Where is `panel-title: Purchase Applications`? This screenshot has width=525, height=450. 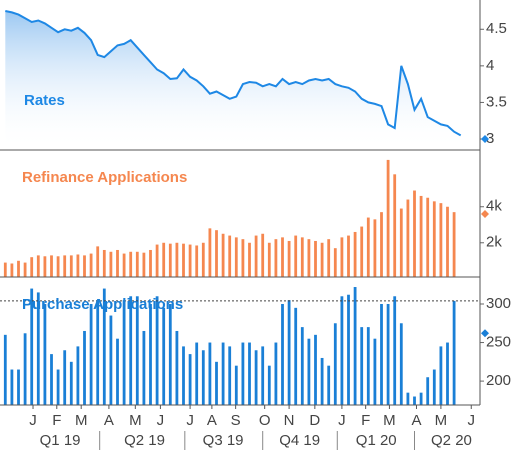
panel-title: Purchase Applications is located at coordinates (102, 304).